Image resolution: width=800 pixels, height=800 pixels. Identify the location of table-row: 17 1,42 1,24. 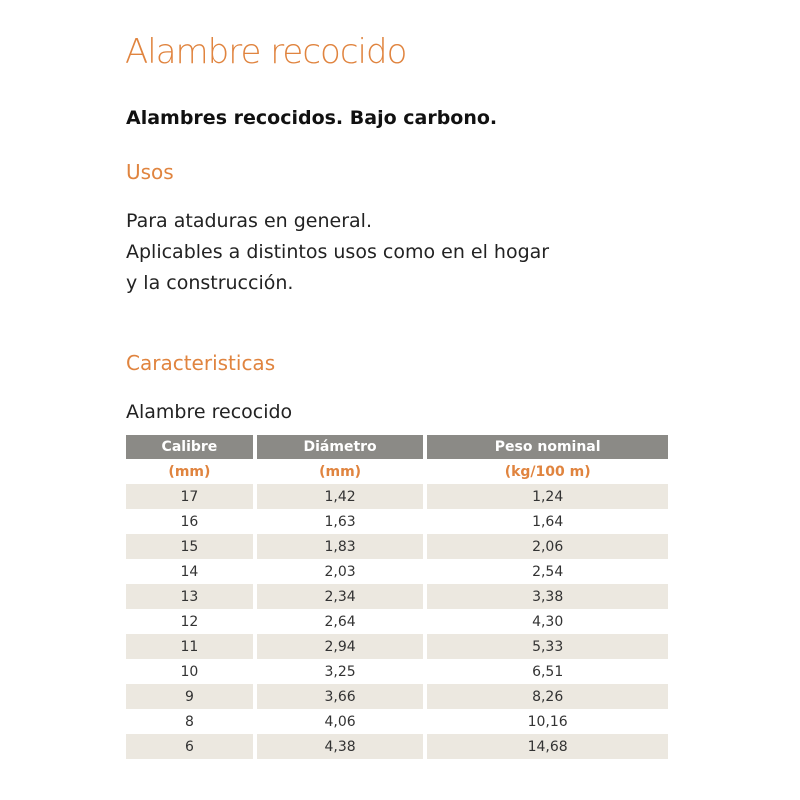
(397, 496).